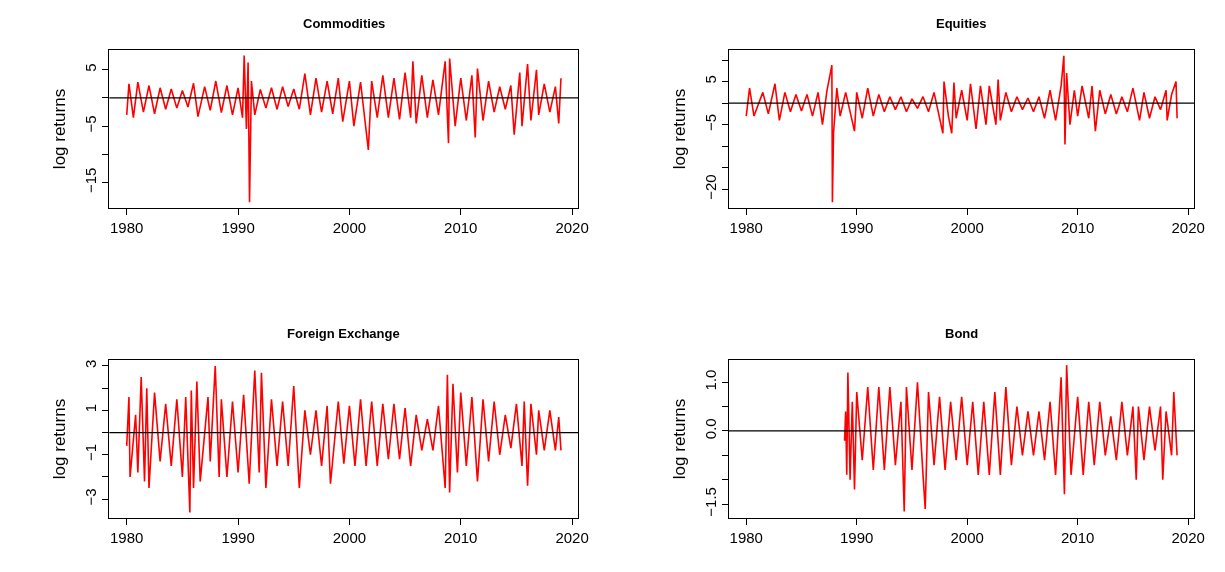 The image size is (1225, 572). Describe the element at coordinates (961, 23) in the screenshot. I see `chart-title: Equities` at that location.